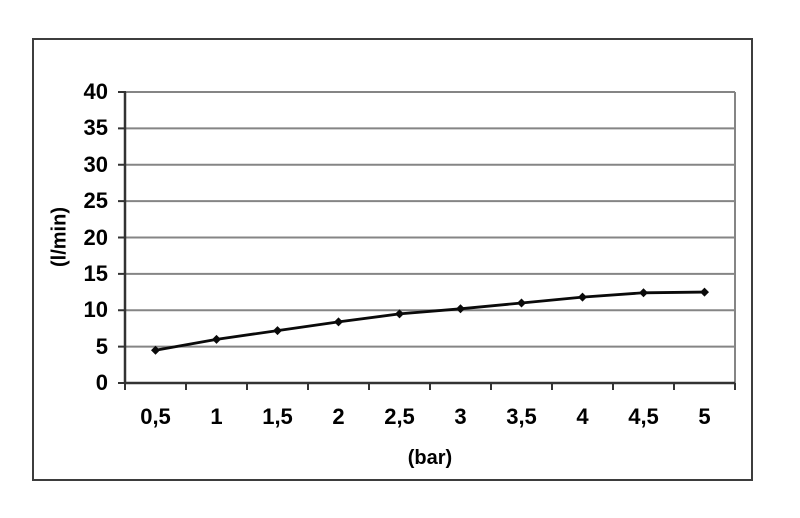  I want to click on y-tick-label: 35, so click(95, 128).